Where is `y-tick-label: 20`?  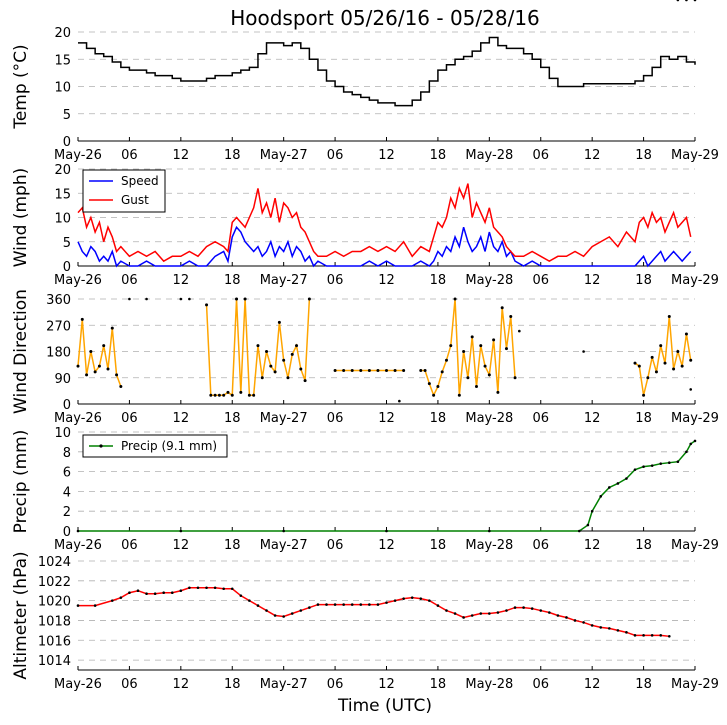
y-tick-label: 20 is located at coordinates (62, 170).